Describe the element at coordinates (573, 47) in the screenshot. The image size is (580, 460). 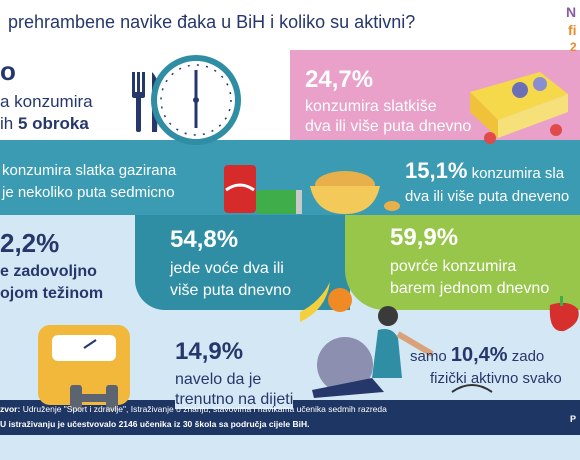
I see `logo-text: 2` at that location.